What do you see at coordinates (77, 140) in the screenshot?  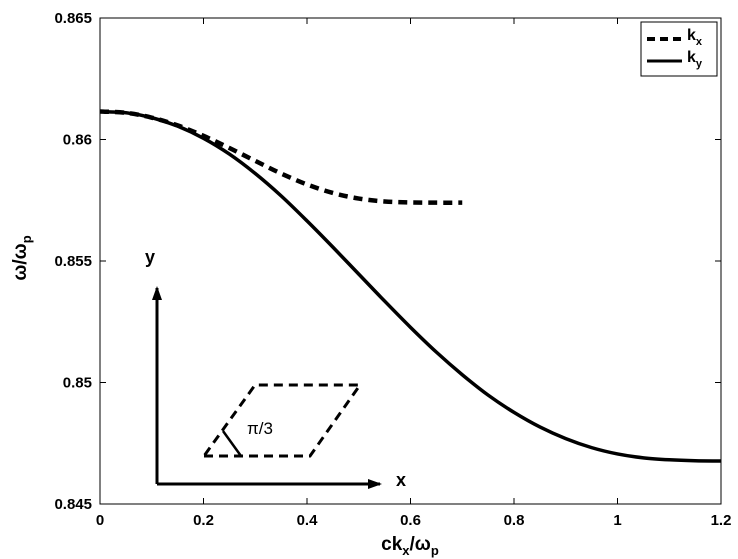 I see `y-tick-label: 0.86` at bounding box center [77, 140].